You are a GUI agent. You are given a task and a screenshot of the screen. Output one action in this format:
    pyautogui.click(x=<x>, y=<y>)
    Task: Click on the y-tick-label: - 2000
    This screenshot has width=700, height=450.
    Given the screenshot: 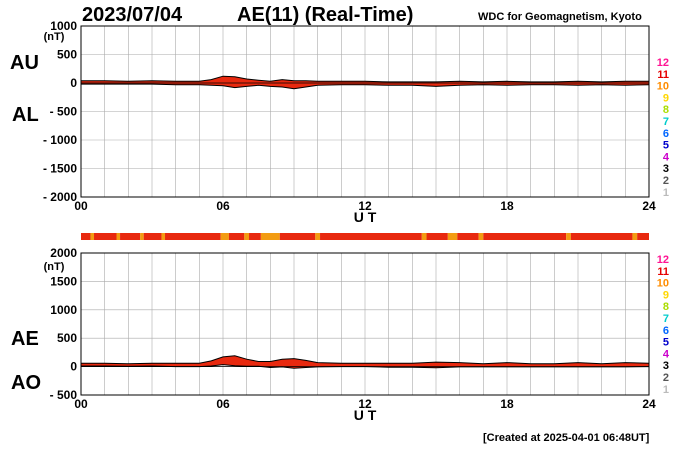 What is the action you would take?
    pyautogui.click(x=60, y=197)
    